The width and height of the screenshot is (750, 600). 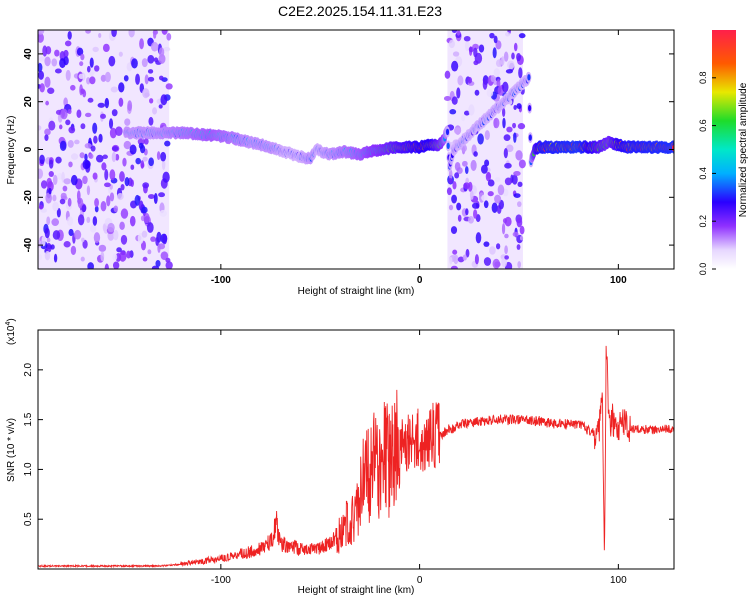 What do you see at coordinates (11, 319) in the screenshot?
I see `snr-multiplier-close: )` at bounding box center [11, 319].